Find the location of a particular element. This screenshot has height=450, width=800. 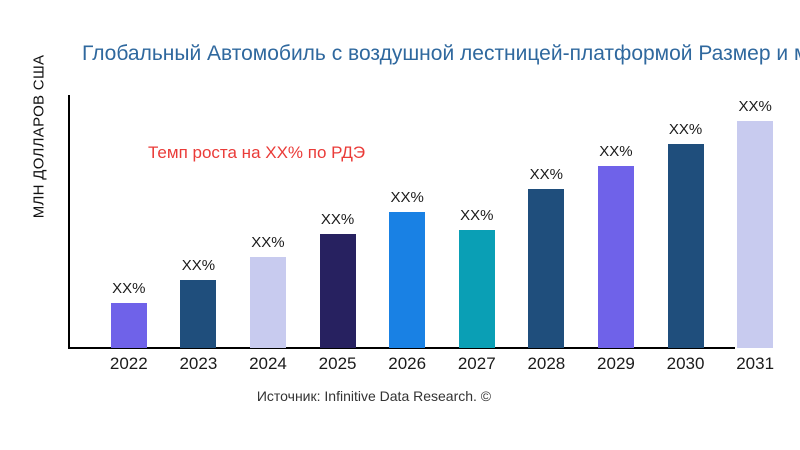

bar-value-label-2027: XX% is located at coordinates (477, 215).